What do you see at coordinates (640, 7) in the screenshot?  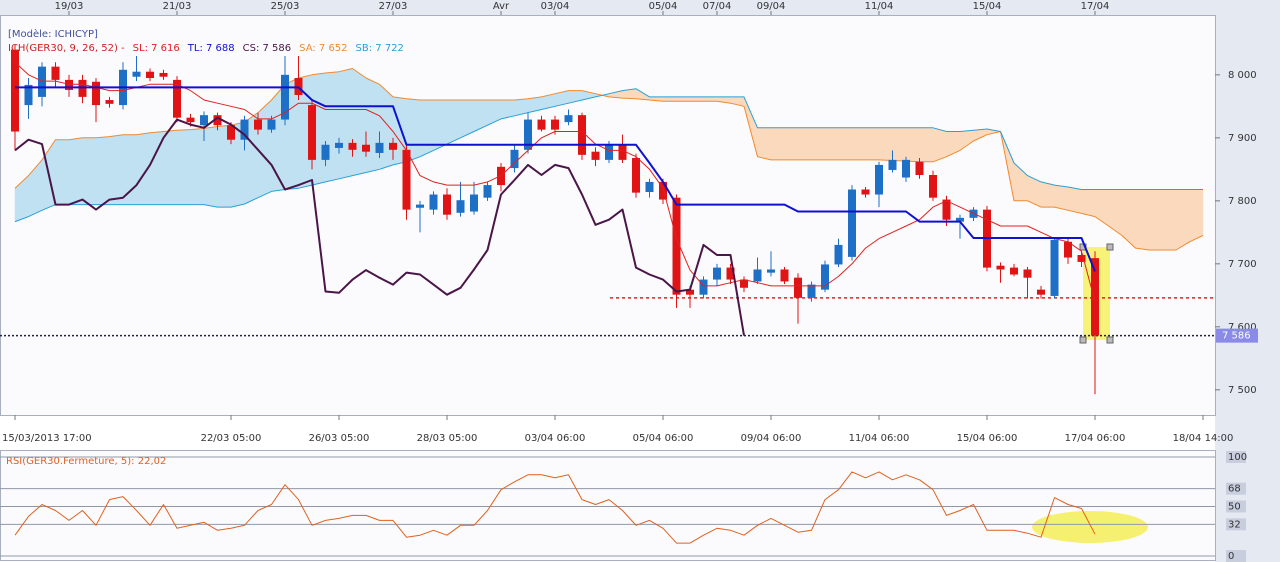 I see `top-axis-strip` at bounding box center [640, 7].